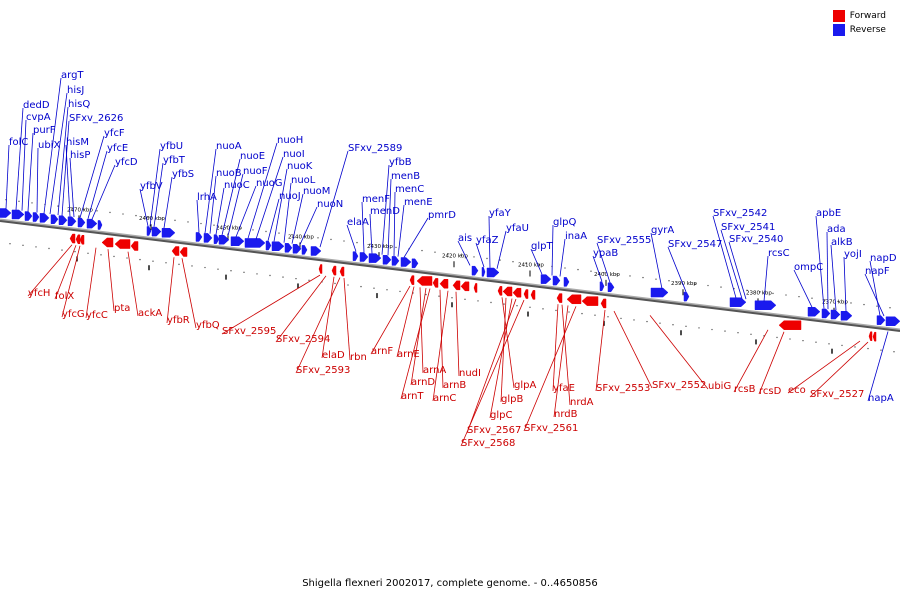 This screenshot has height=600, width=900. I want to click on gene-label-menf: menF, so click(376, 199).